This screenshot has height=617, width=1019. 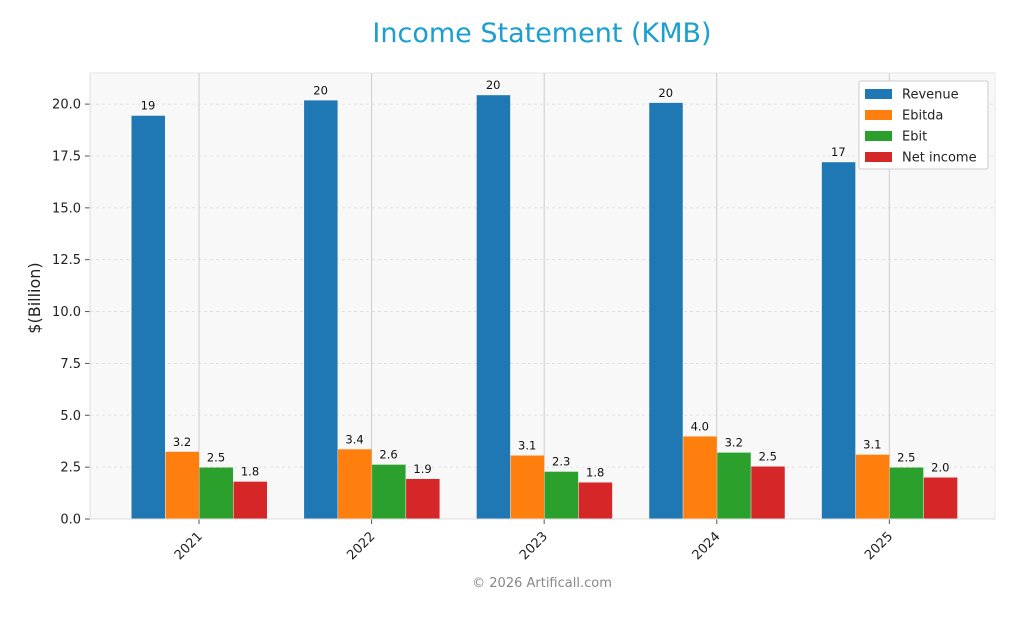 What do you see at coordinates (70, 364) in the screenshot?
I see `y-tick-label: 7.5` at bounding box center [70, 364].